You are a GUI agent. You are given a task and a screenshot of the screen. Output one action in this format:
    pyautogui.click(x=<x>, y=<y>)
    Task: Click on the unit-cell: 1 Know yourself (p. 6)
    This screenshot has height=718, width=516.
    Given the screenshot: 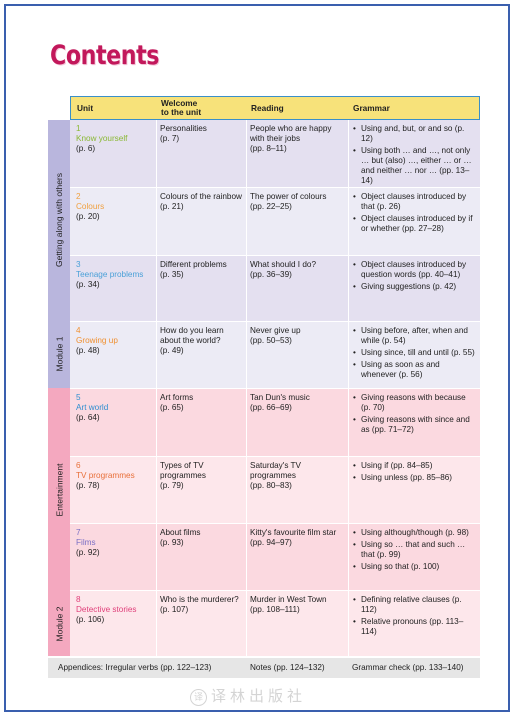 What is the action you would take?
    pyautogui.click(x=116, y=139)
    